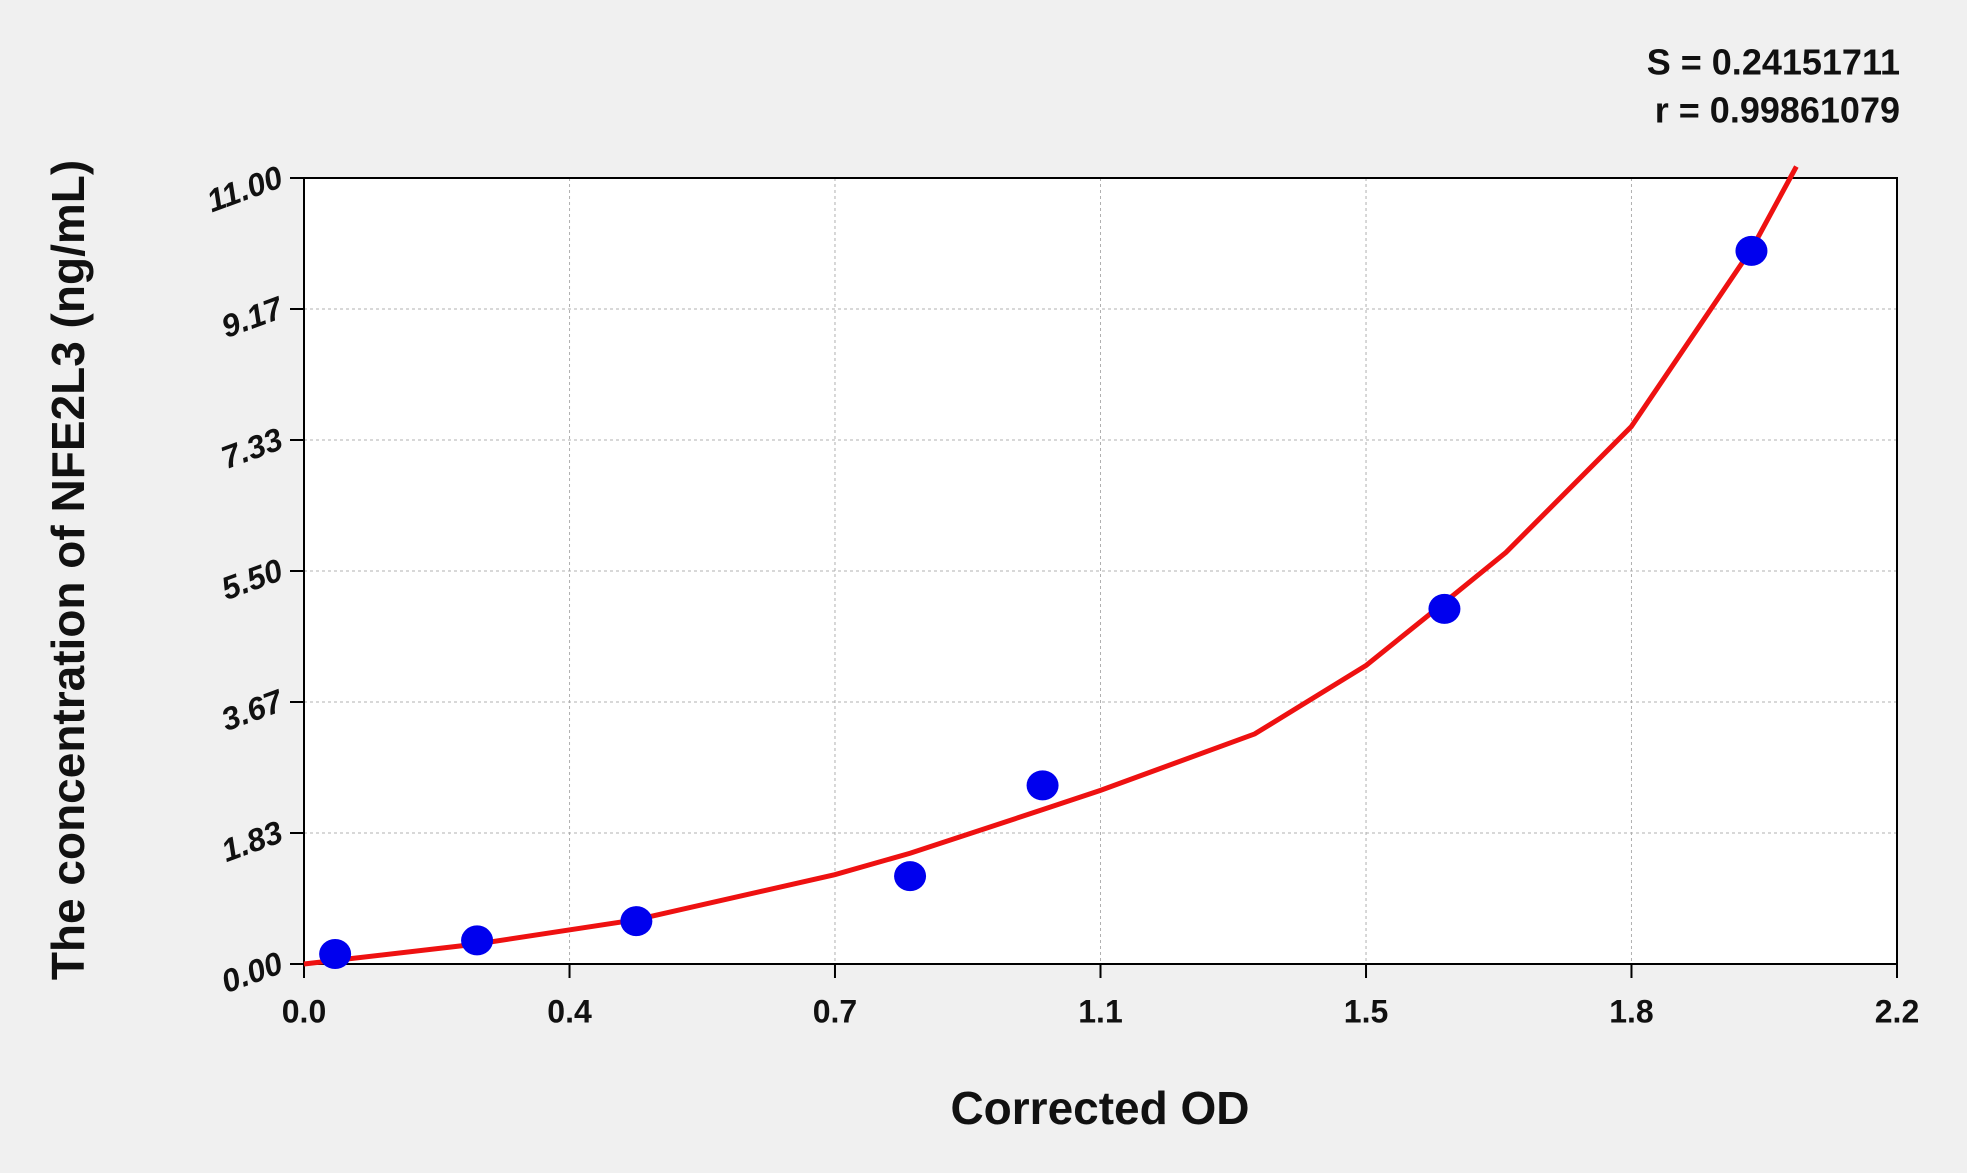 The height and width of the screenshot is (1173, 1967). What do you see at coordinates (1100, 1011) in the screenshot?
I see `x-tick-label: 1.1` at bounding box center [1100, 1011].